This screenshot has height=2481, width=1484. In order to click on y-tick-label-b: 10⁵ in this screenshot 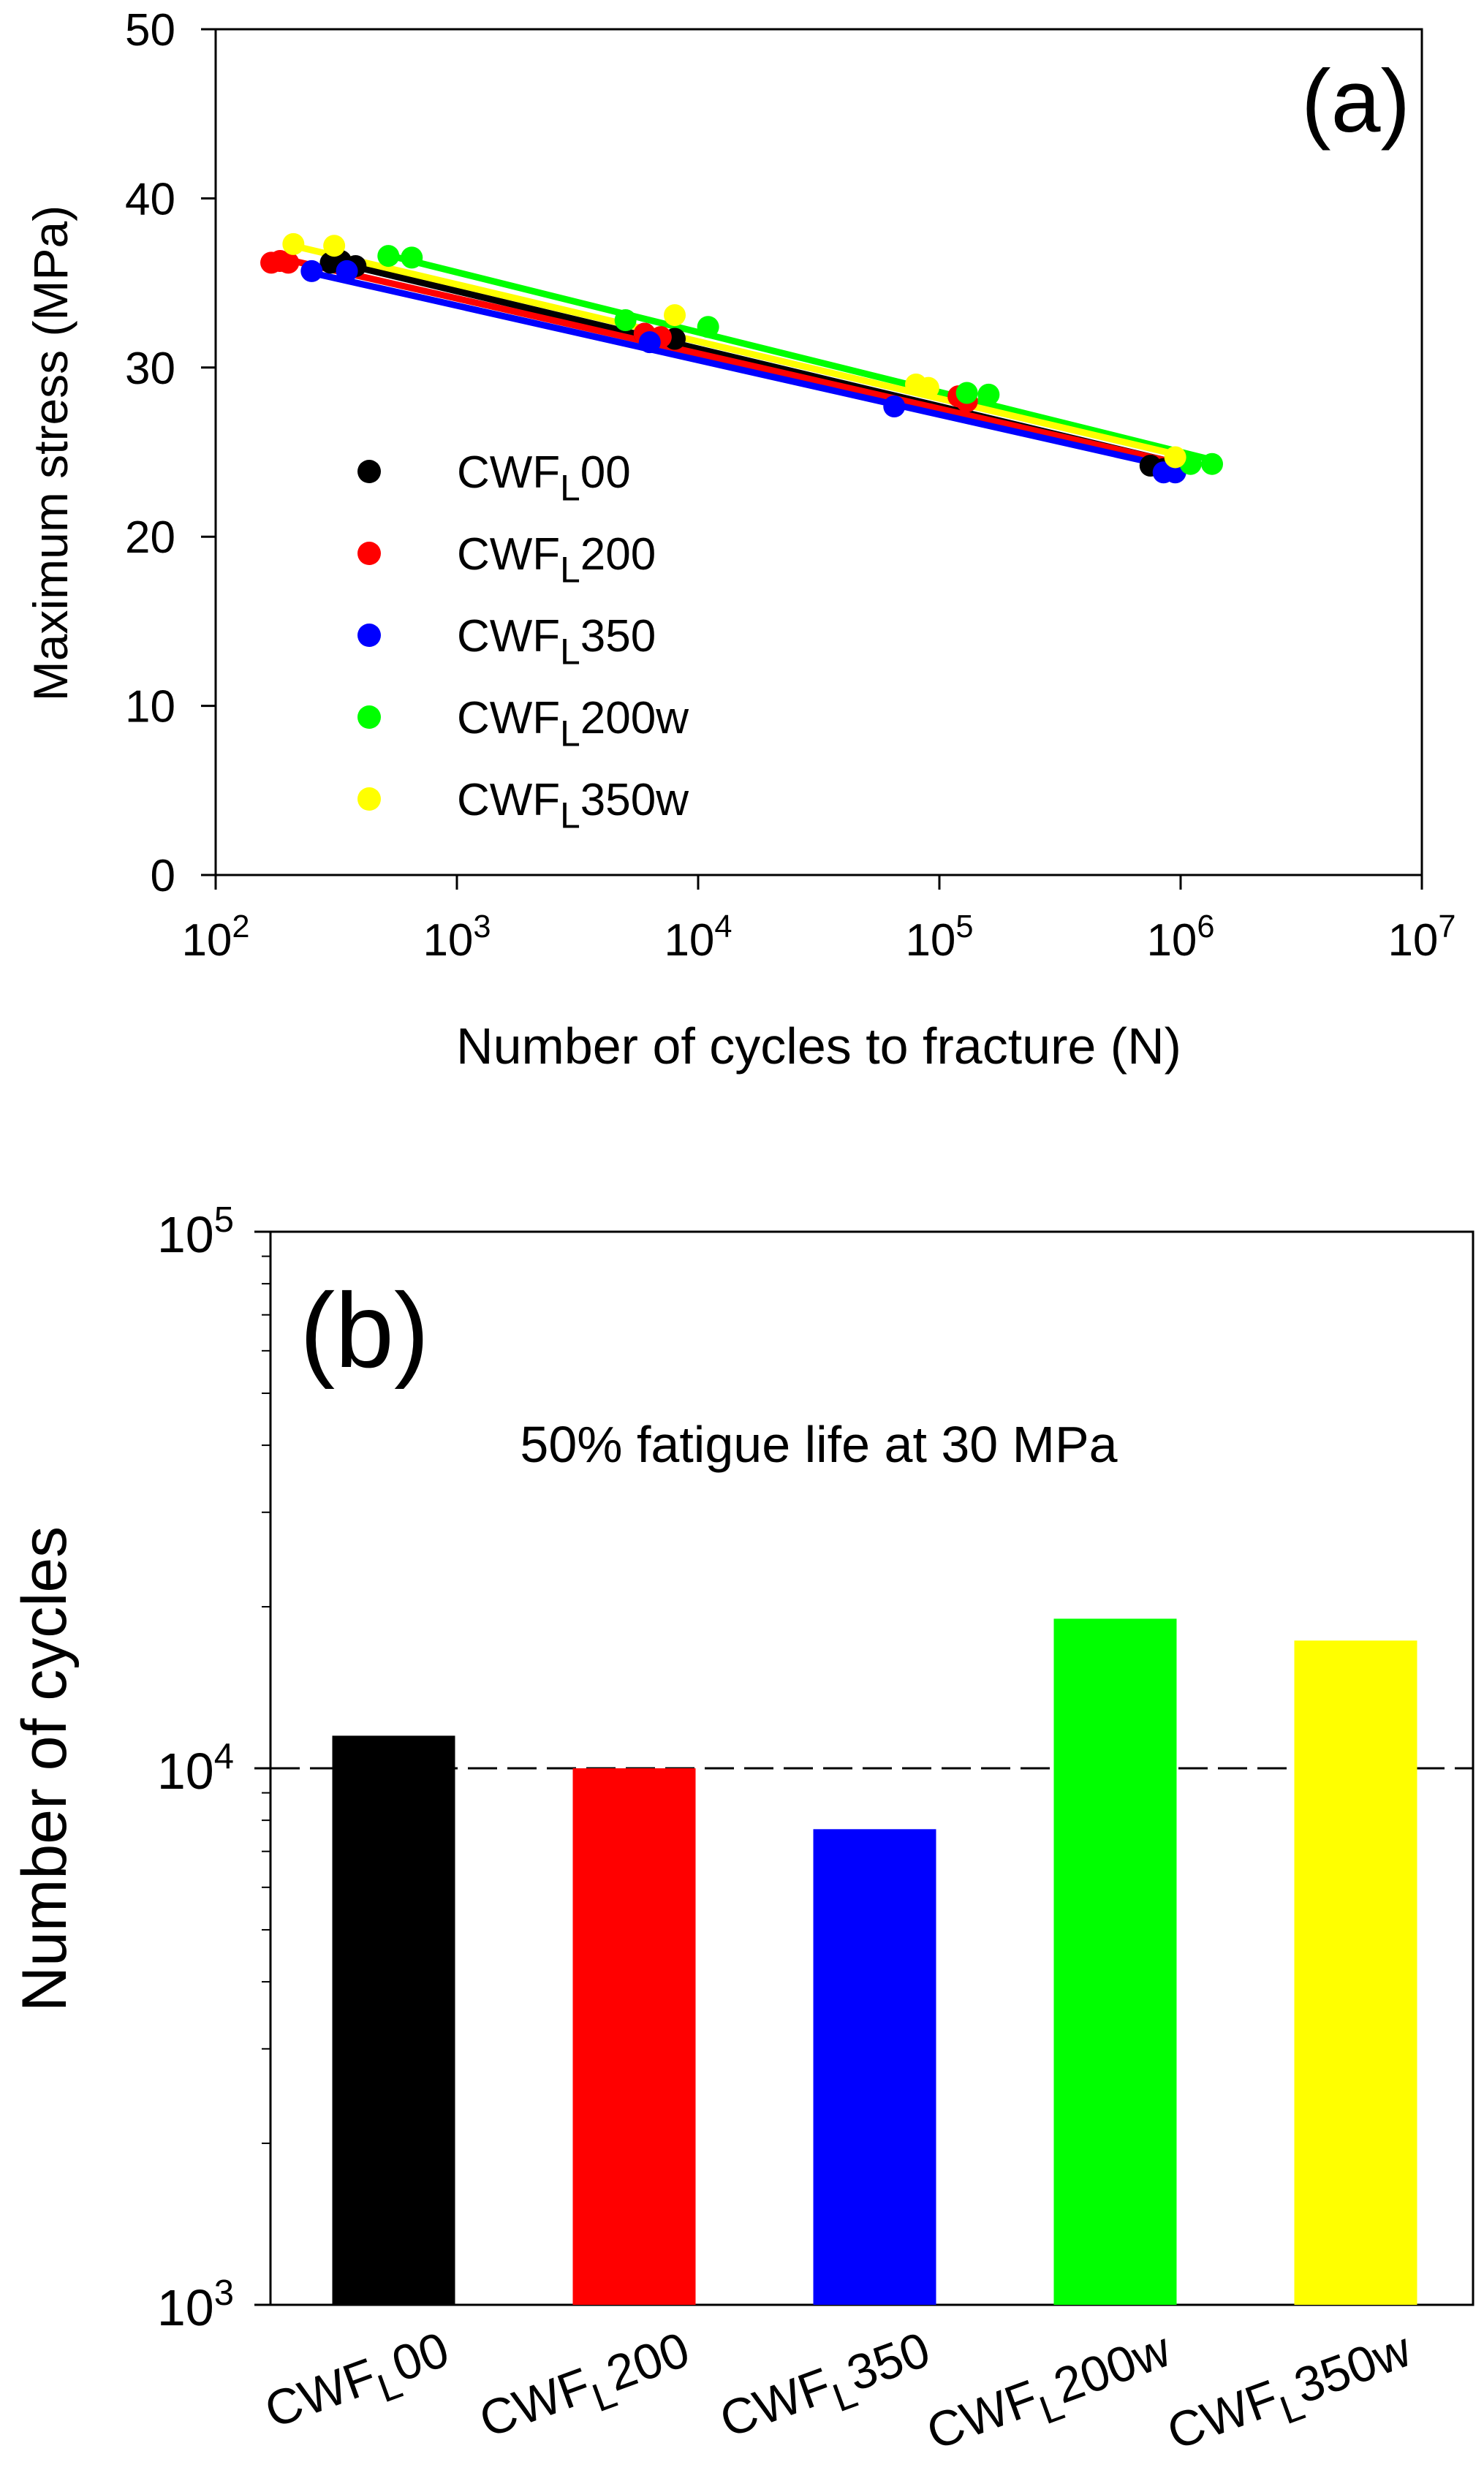, I will do `click(195, 1231)`.